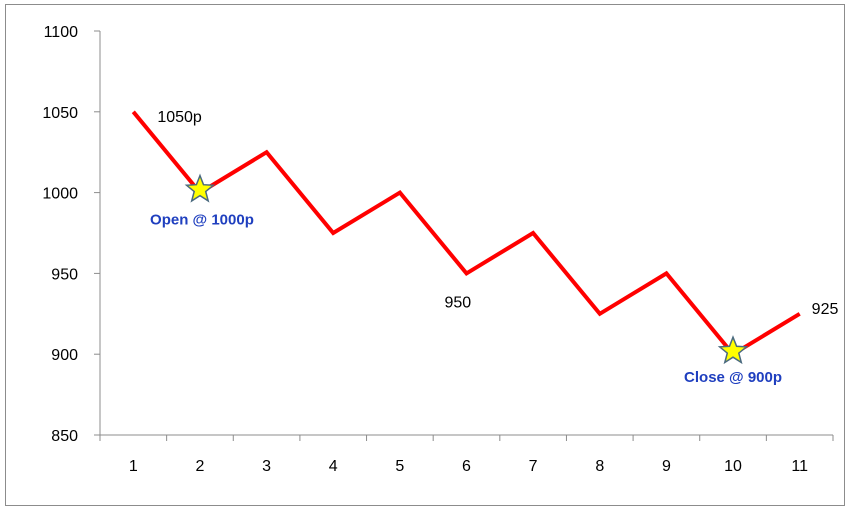 This screenshot has height=510, width=851. I want to click on y-tick-label: 1050, so click(60, 113).